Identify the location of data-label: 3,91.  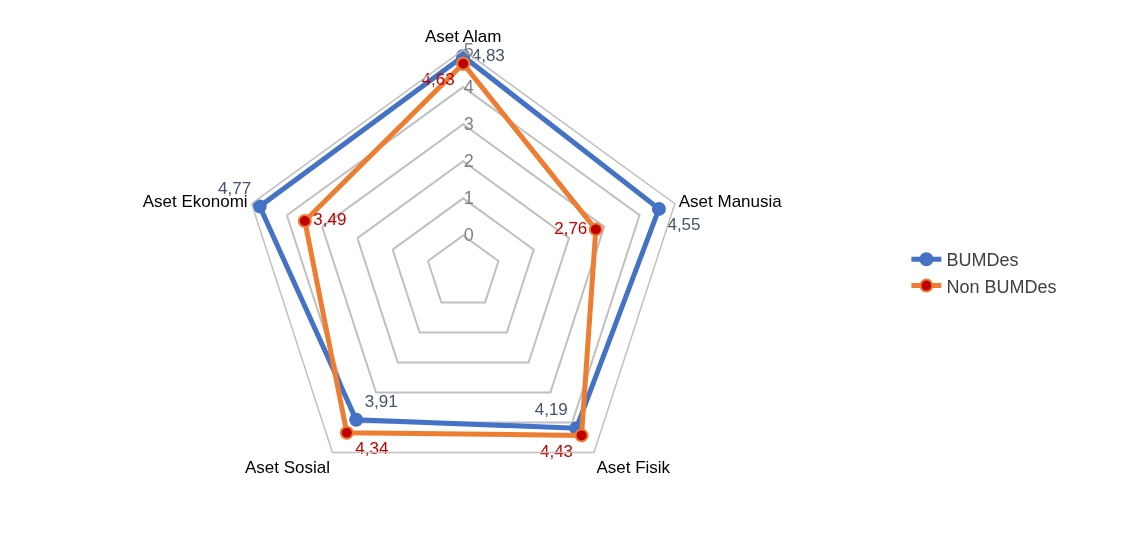
(381, 402).